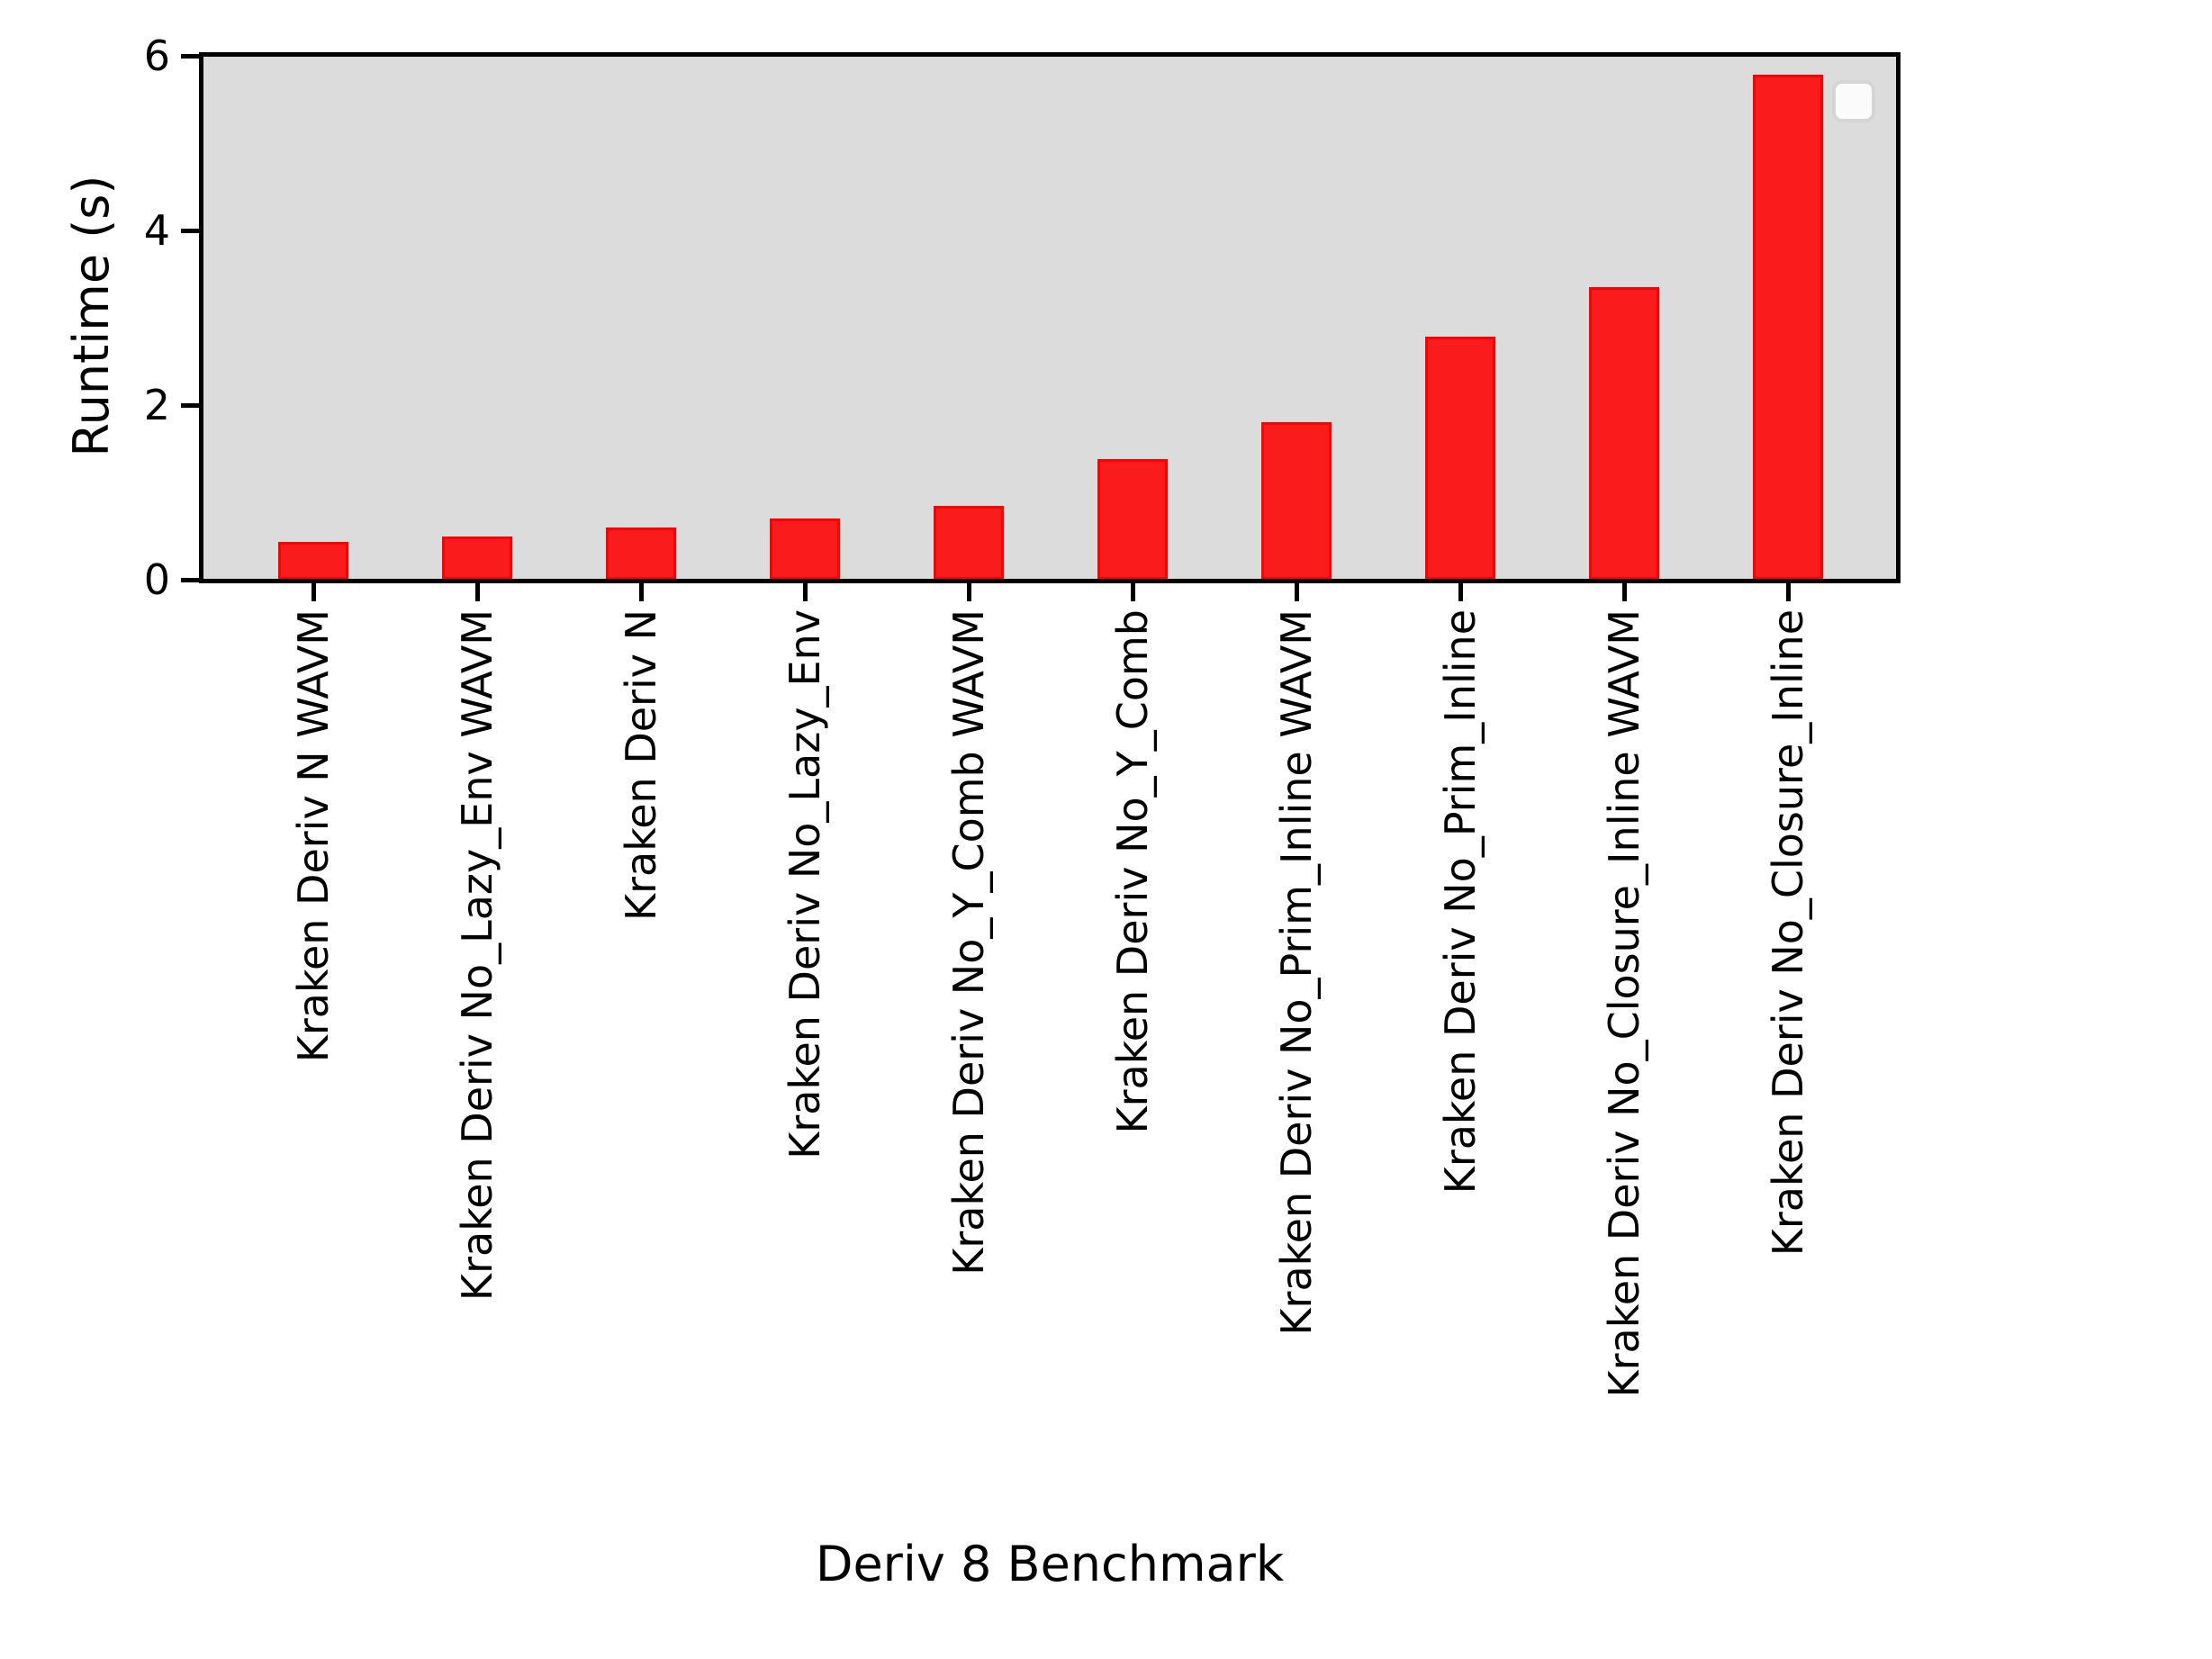  I want to click on x-tick-label: Kraken Deriv N, so click(641, 765).